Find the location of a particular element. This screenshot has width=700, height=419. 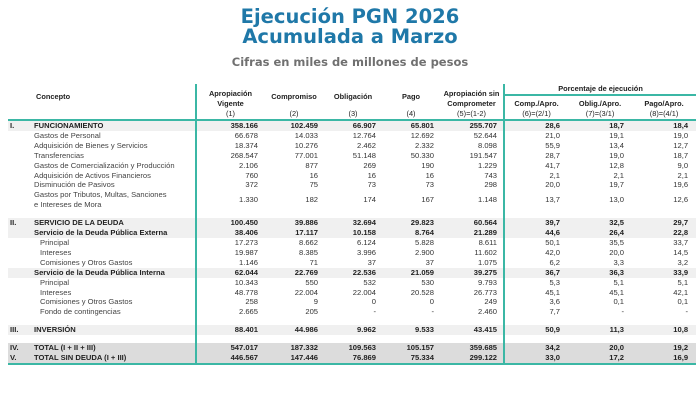

cell-col-6: 7,7 is located at coordinates (536, 312).